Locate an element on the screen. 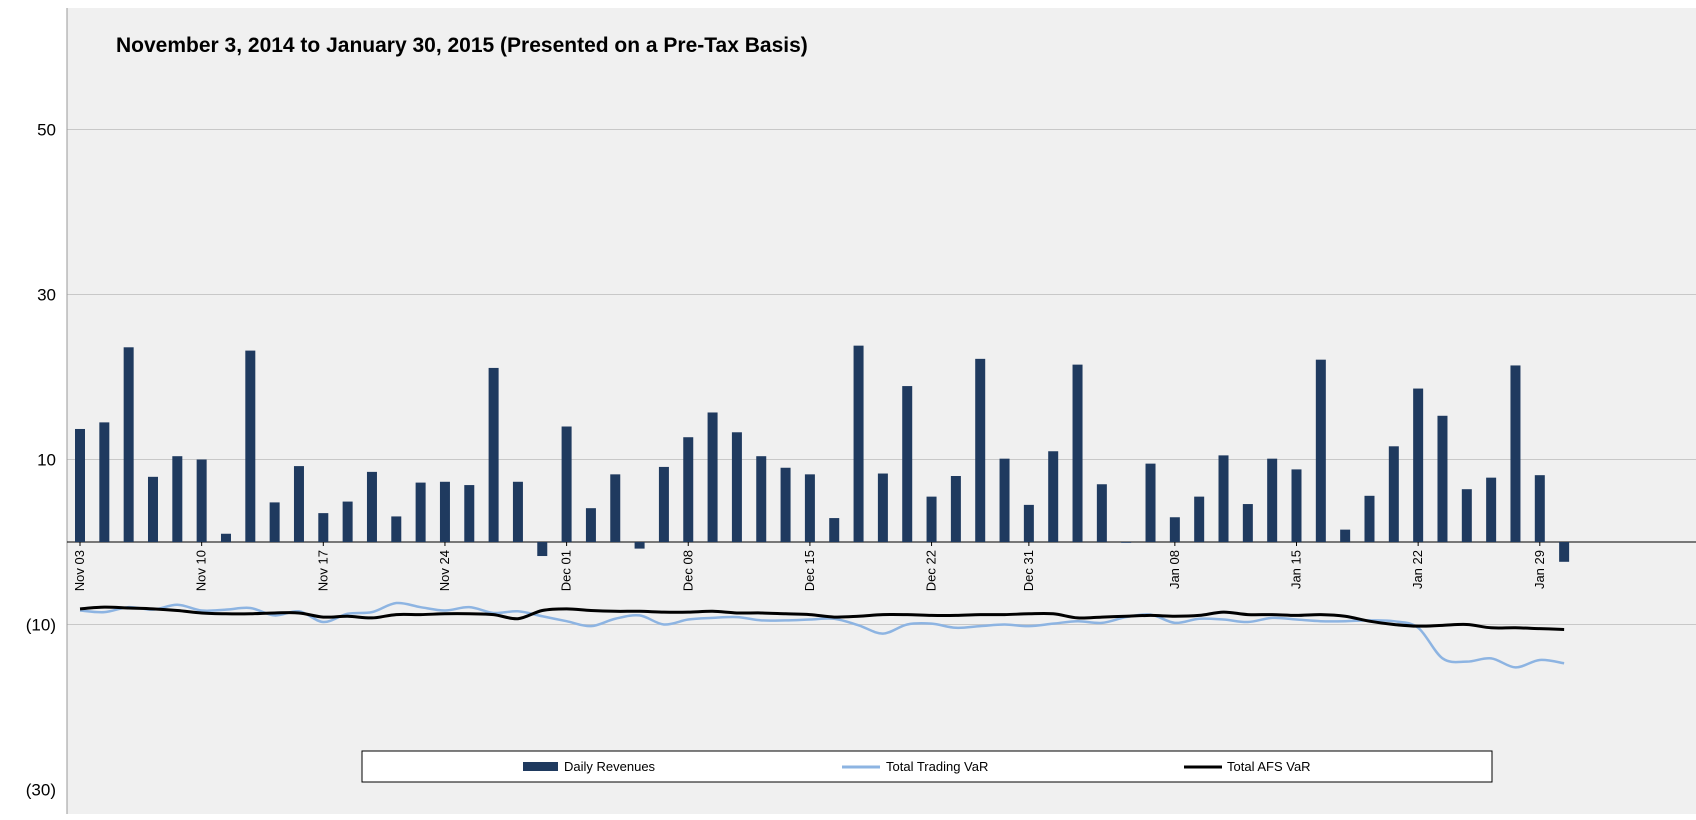  x-tick-label: Nov 17 is located at coordinates (322, 570).